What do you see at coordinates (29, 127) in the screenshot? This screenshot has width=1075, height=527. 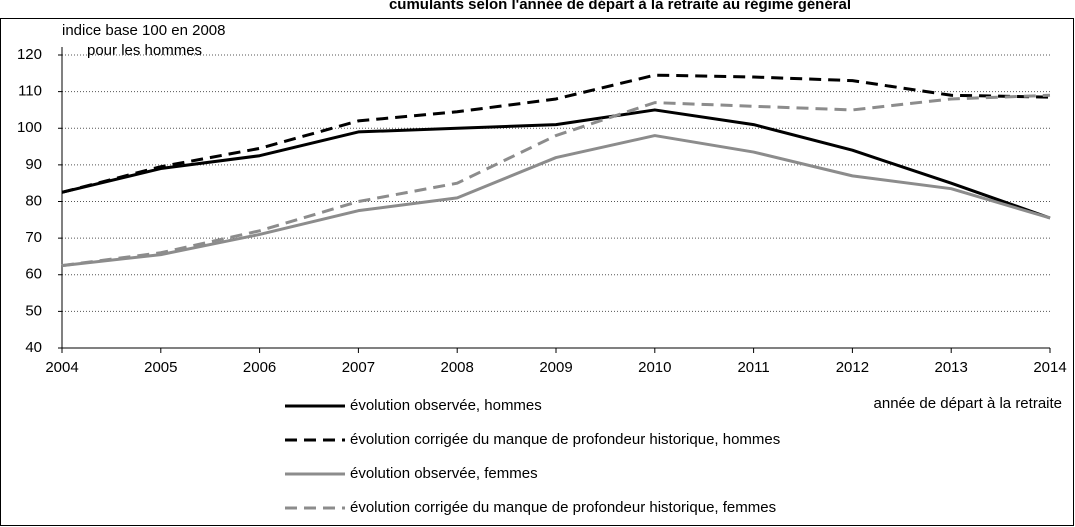 I see `y-tick-label: 100` at bounding box center [29, 127].